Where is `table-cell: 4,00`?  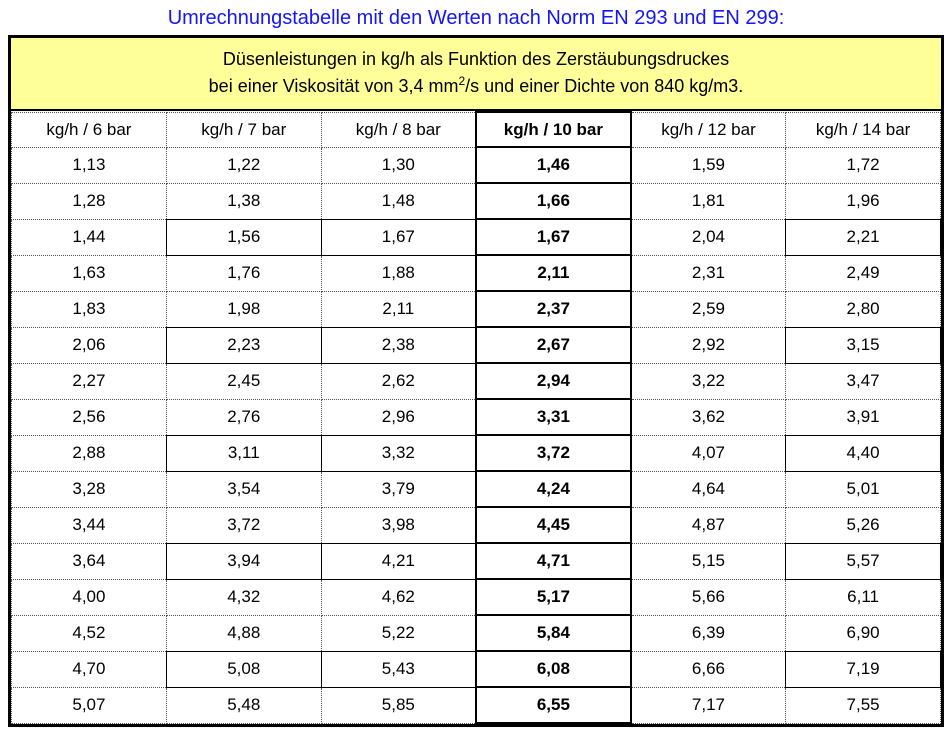 table-cell: 4,00 is located at coordinates (89, 597).